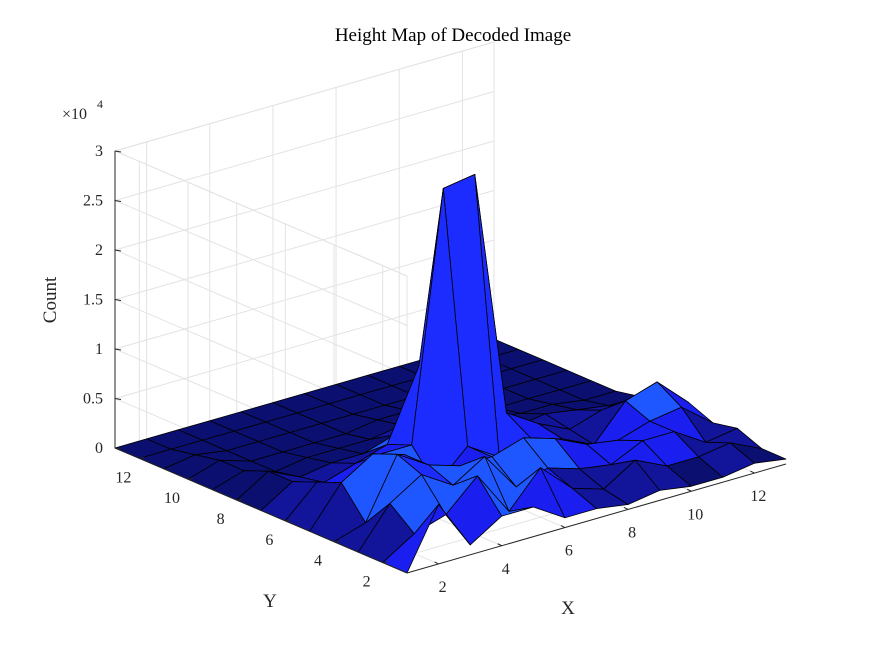 This screenshot has width=875, height=656. What do you see at coordinates (93, 398) in the screenshot?
I see `z-tick-label: 0.5` at bounding box center [93, 398].